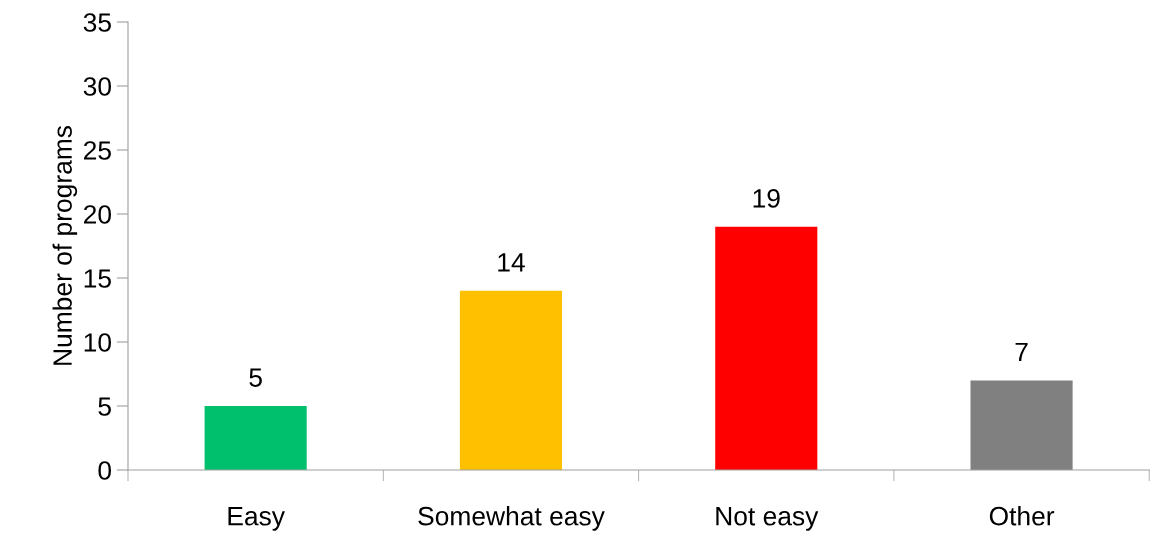 The image size is (1155, 544). What do you see at coordinates (97, 342) in the screenshot?
I see `y-tick-label: 10` at bounding box center [97, 342].